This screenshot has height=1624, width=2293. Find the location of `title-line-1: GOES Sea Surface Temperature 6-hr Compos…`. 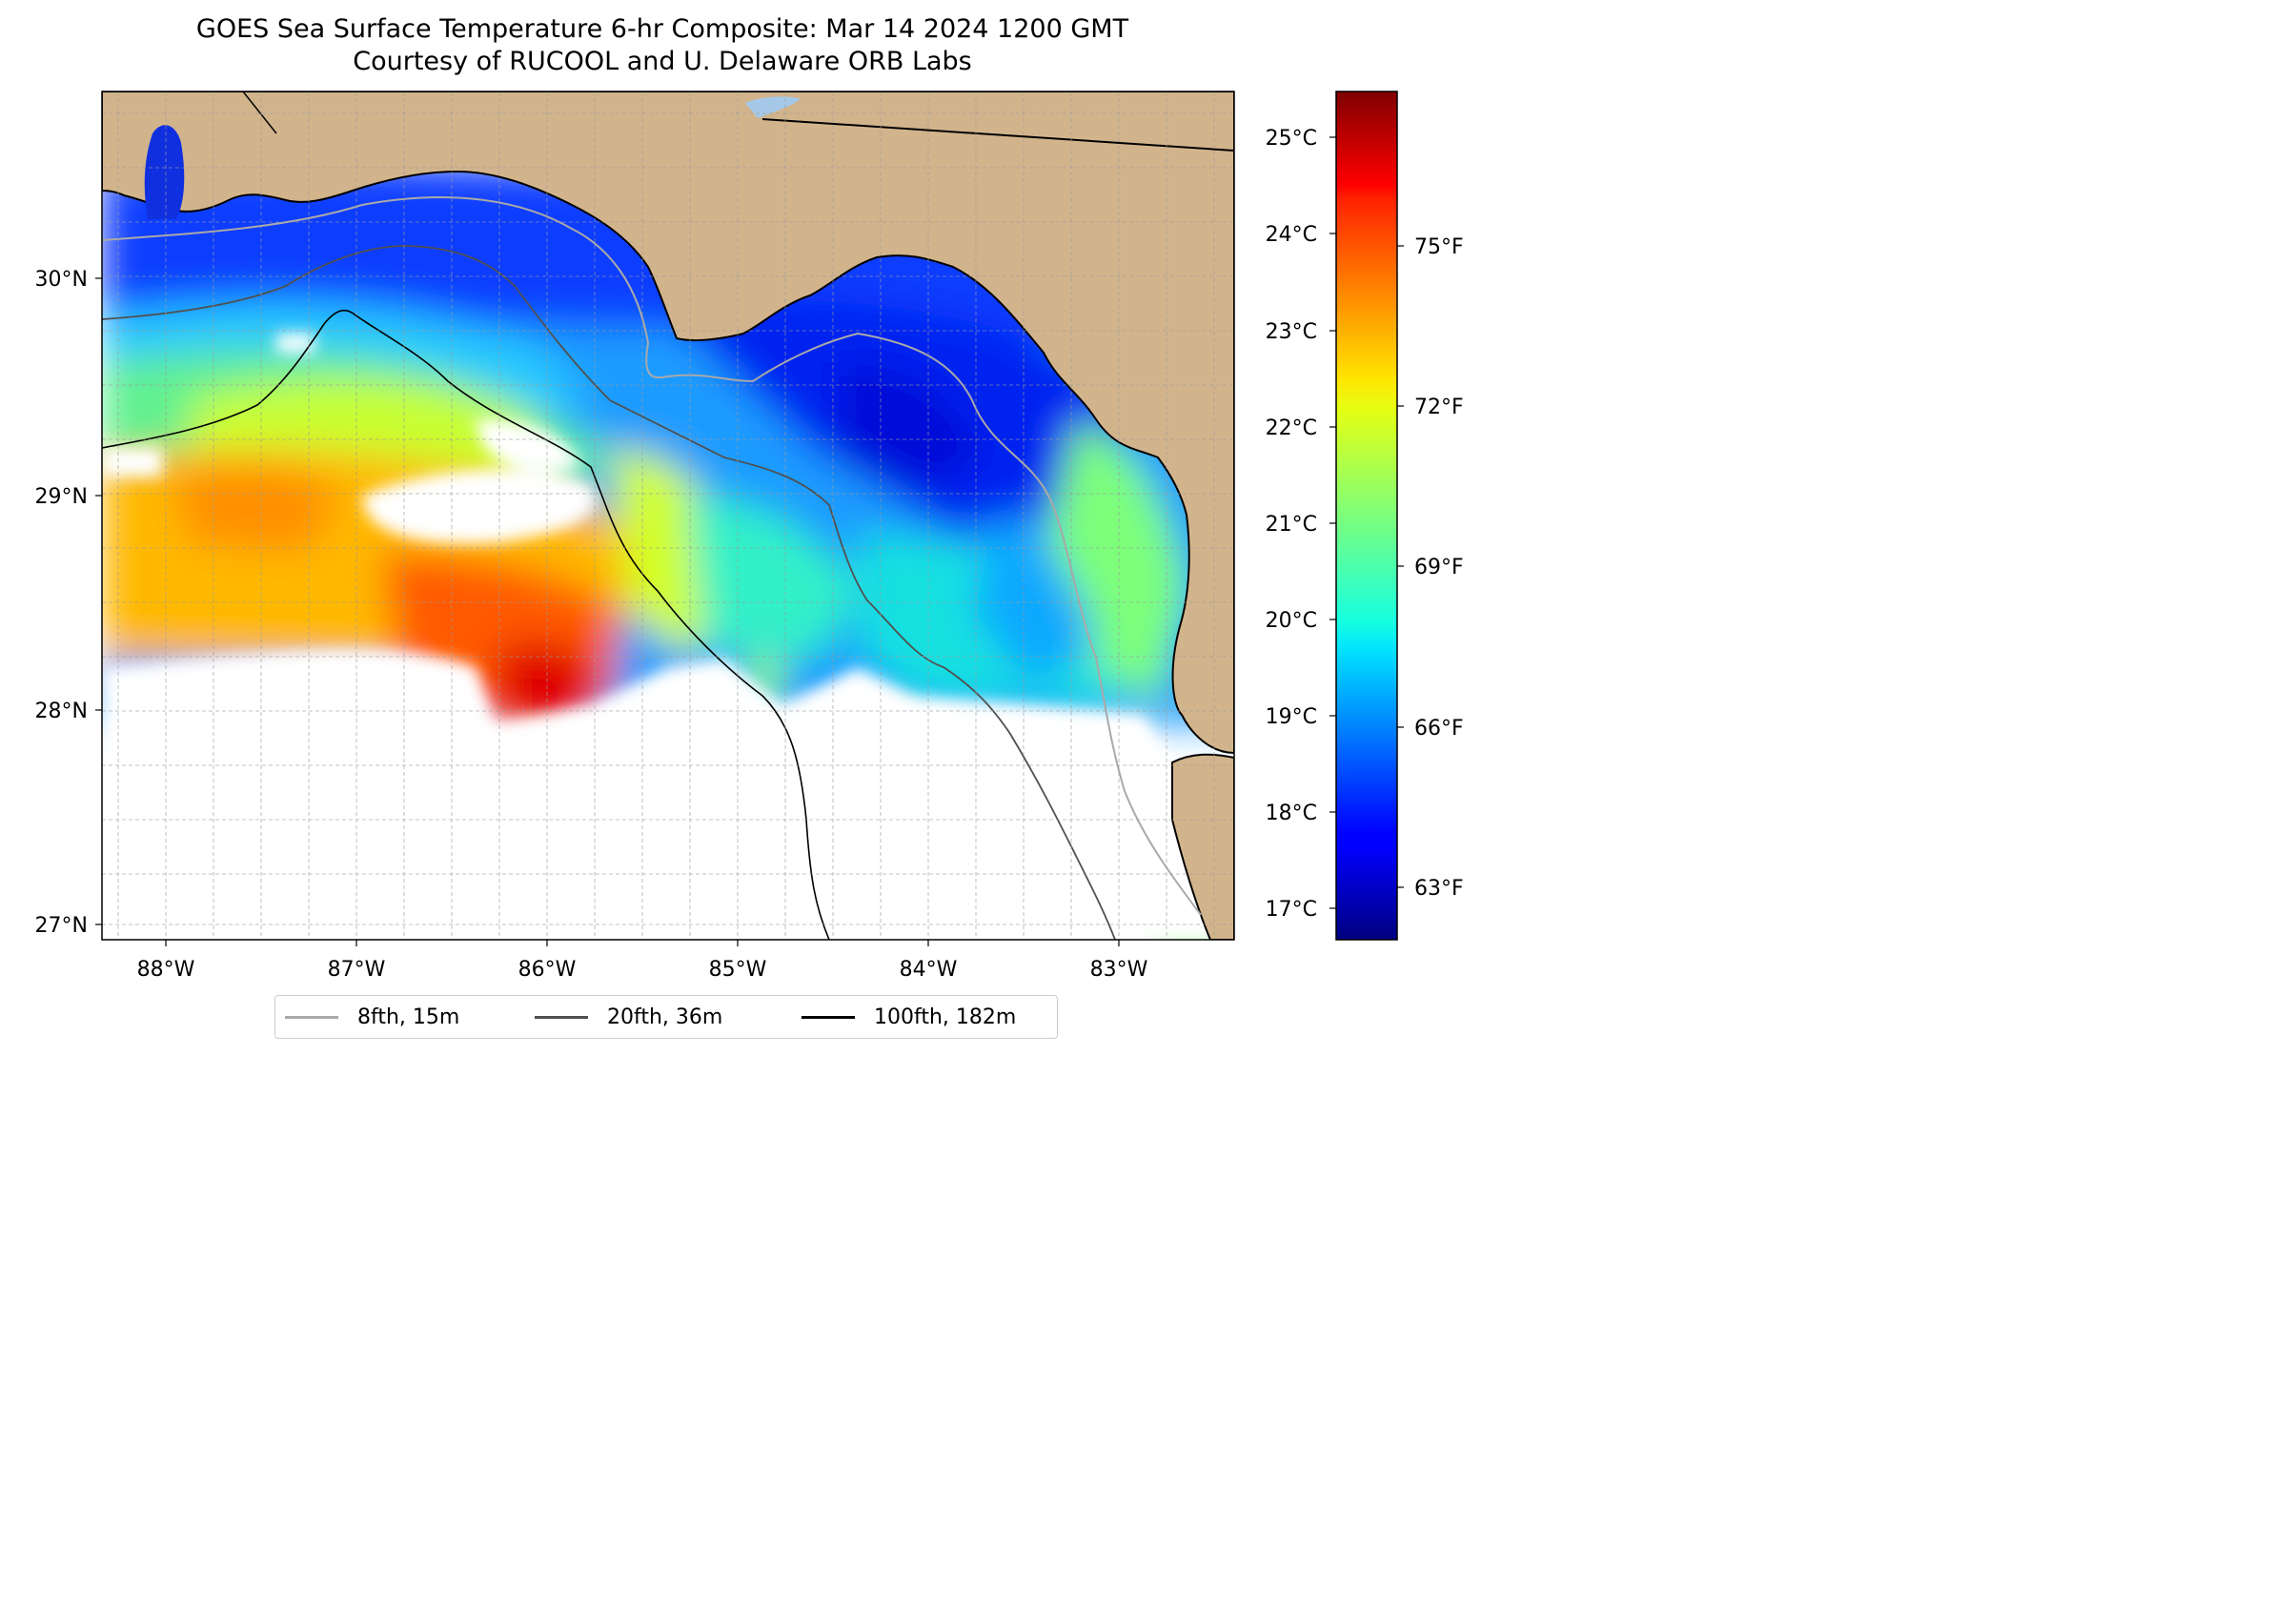

title-line-1: GOES Sea Surface Temperature 6-hr Compos… is located at coordinates (662, 29).